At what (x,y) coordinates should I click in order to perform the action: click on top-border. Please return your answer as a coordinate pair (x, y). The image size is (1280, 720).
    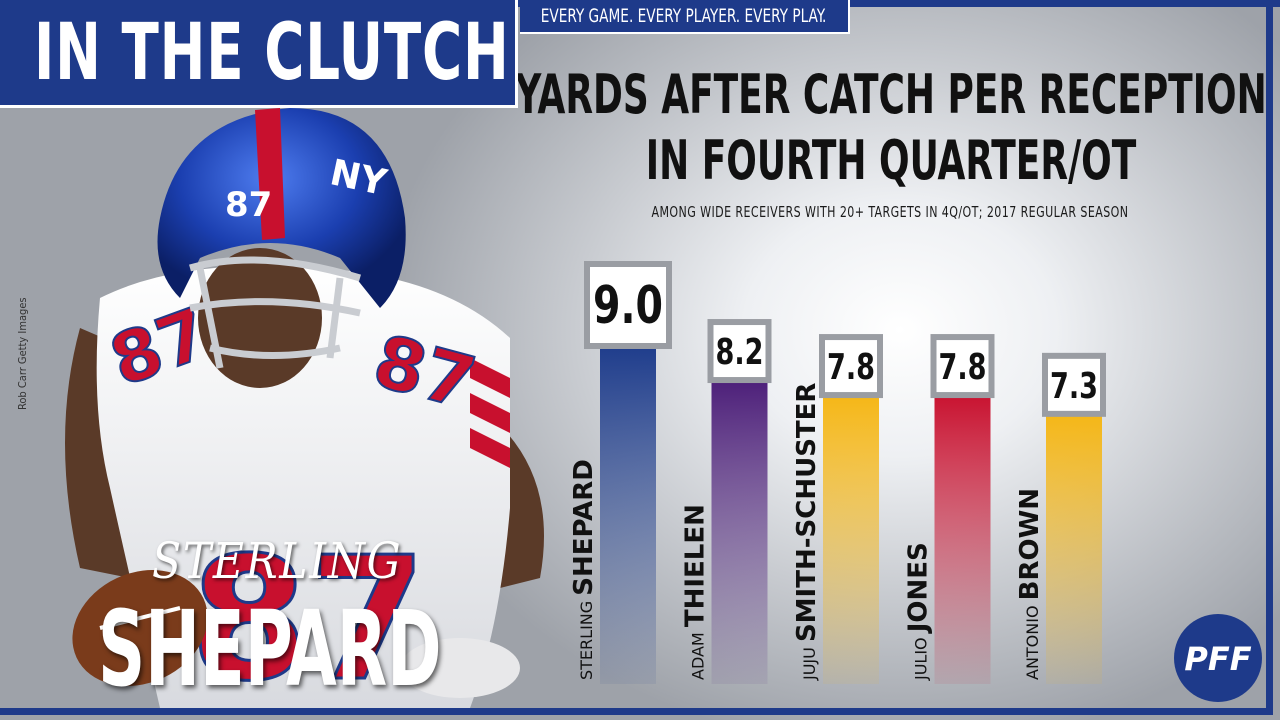
    Looking at the image, I should click on (890, 3).